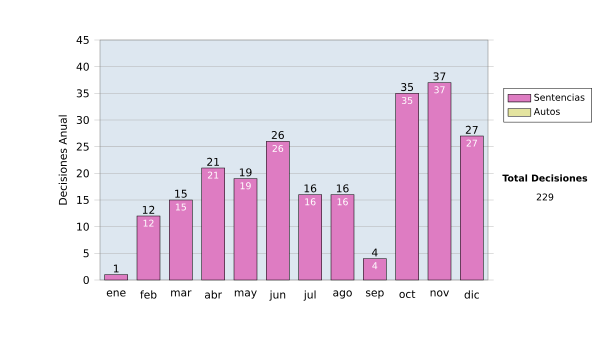  Describe the element at coordinates (82, 66) in the screenshot. I see `y-tick-label: 40` at that location.